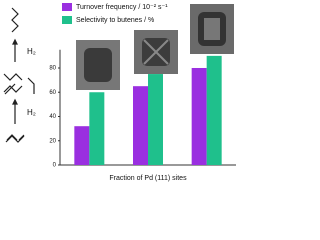 This screenshot has height=240, width=320. Describe the element at coordinates (115, 20) in the screenshot. I see `legend-label: Selectivity to butenes / %` at that location.